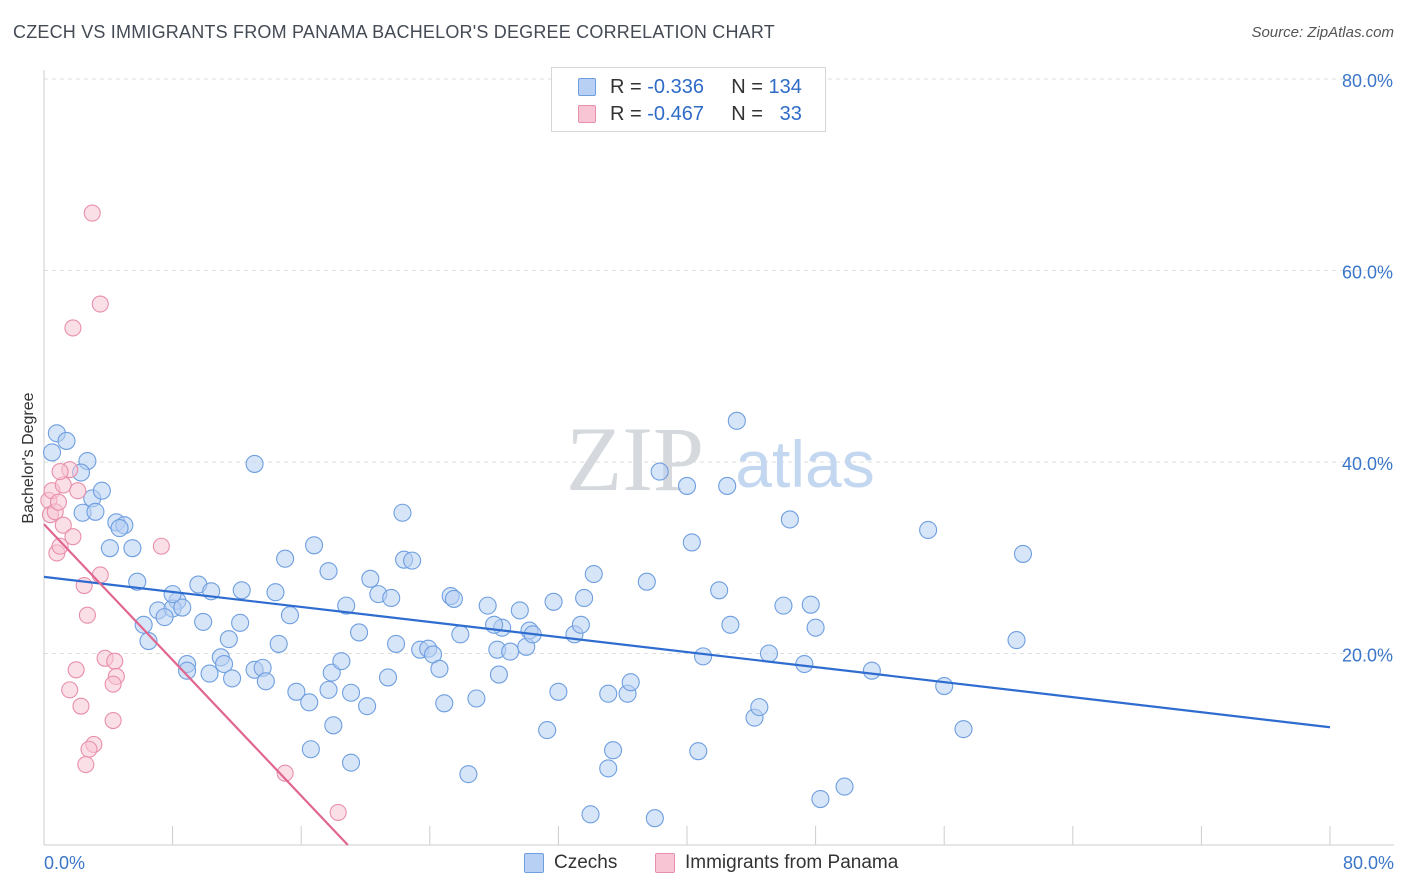  What do you see at coordinates (665, 863) in the screenshot?
I see `panama-legend-icon` at bounding box center [665, 863].